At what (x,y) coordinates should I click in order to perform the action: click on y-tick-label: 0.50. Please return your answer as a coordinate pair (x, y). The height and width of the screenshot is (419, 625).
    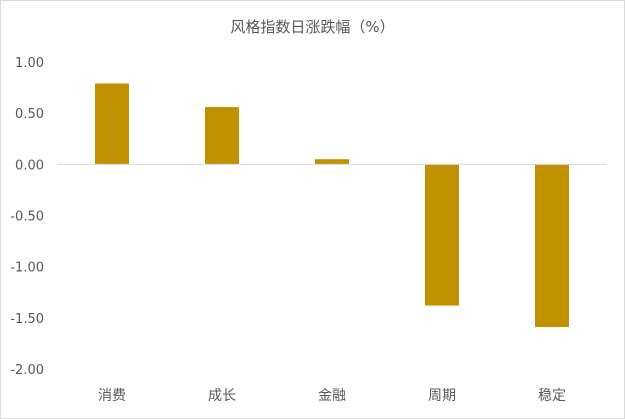
    Looking at the image, I should click on (29, 114).